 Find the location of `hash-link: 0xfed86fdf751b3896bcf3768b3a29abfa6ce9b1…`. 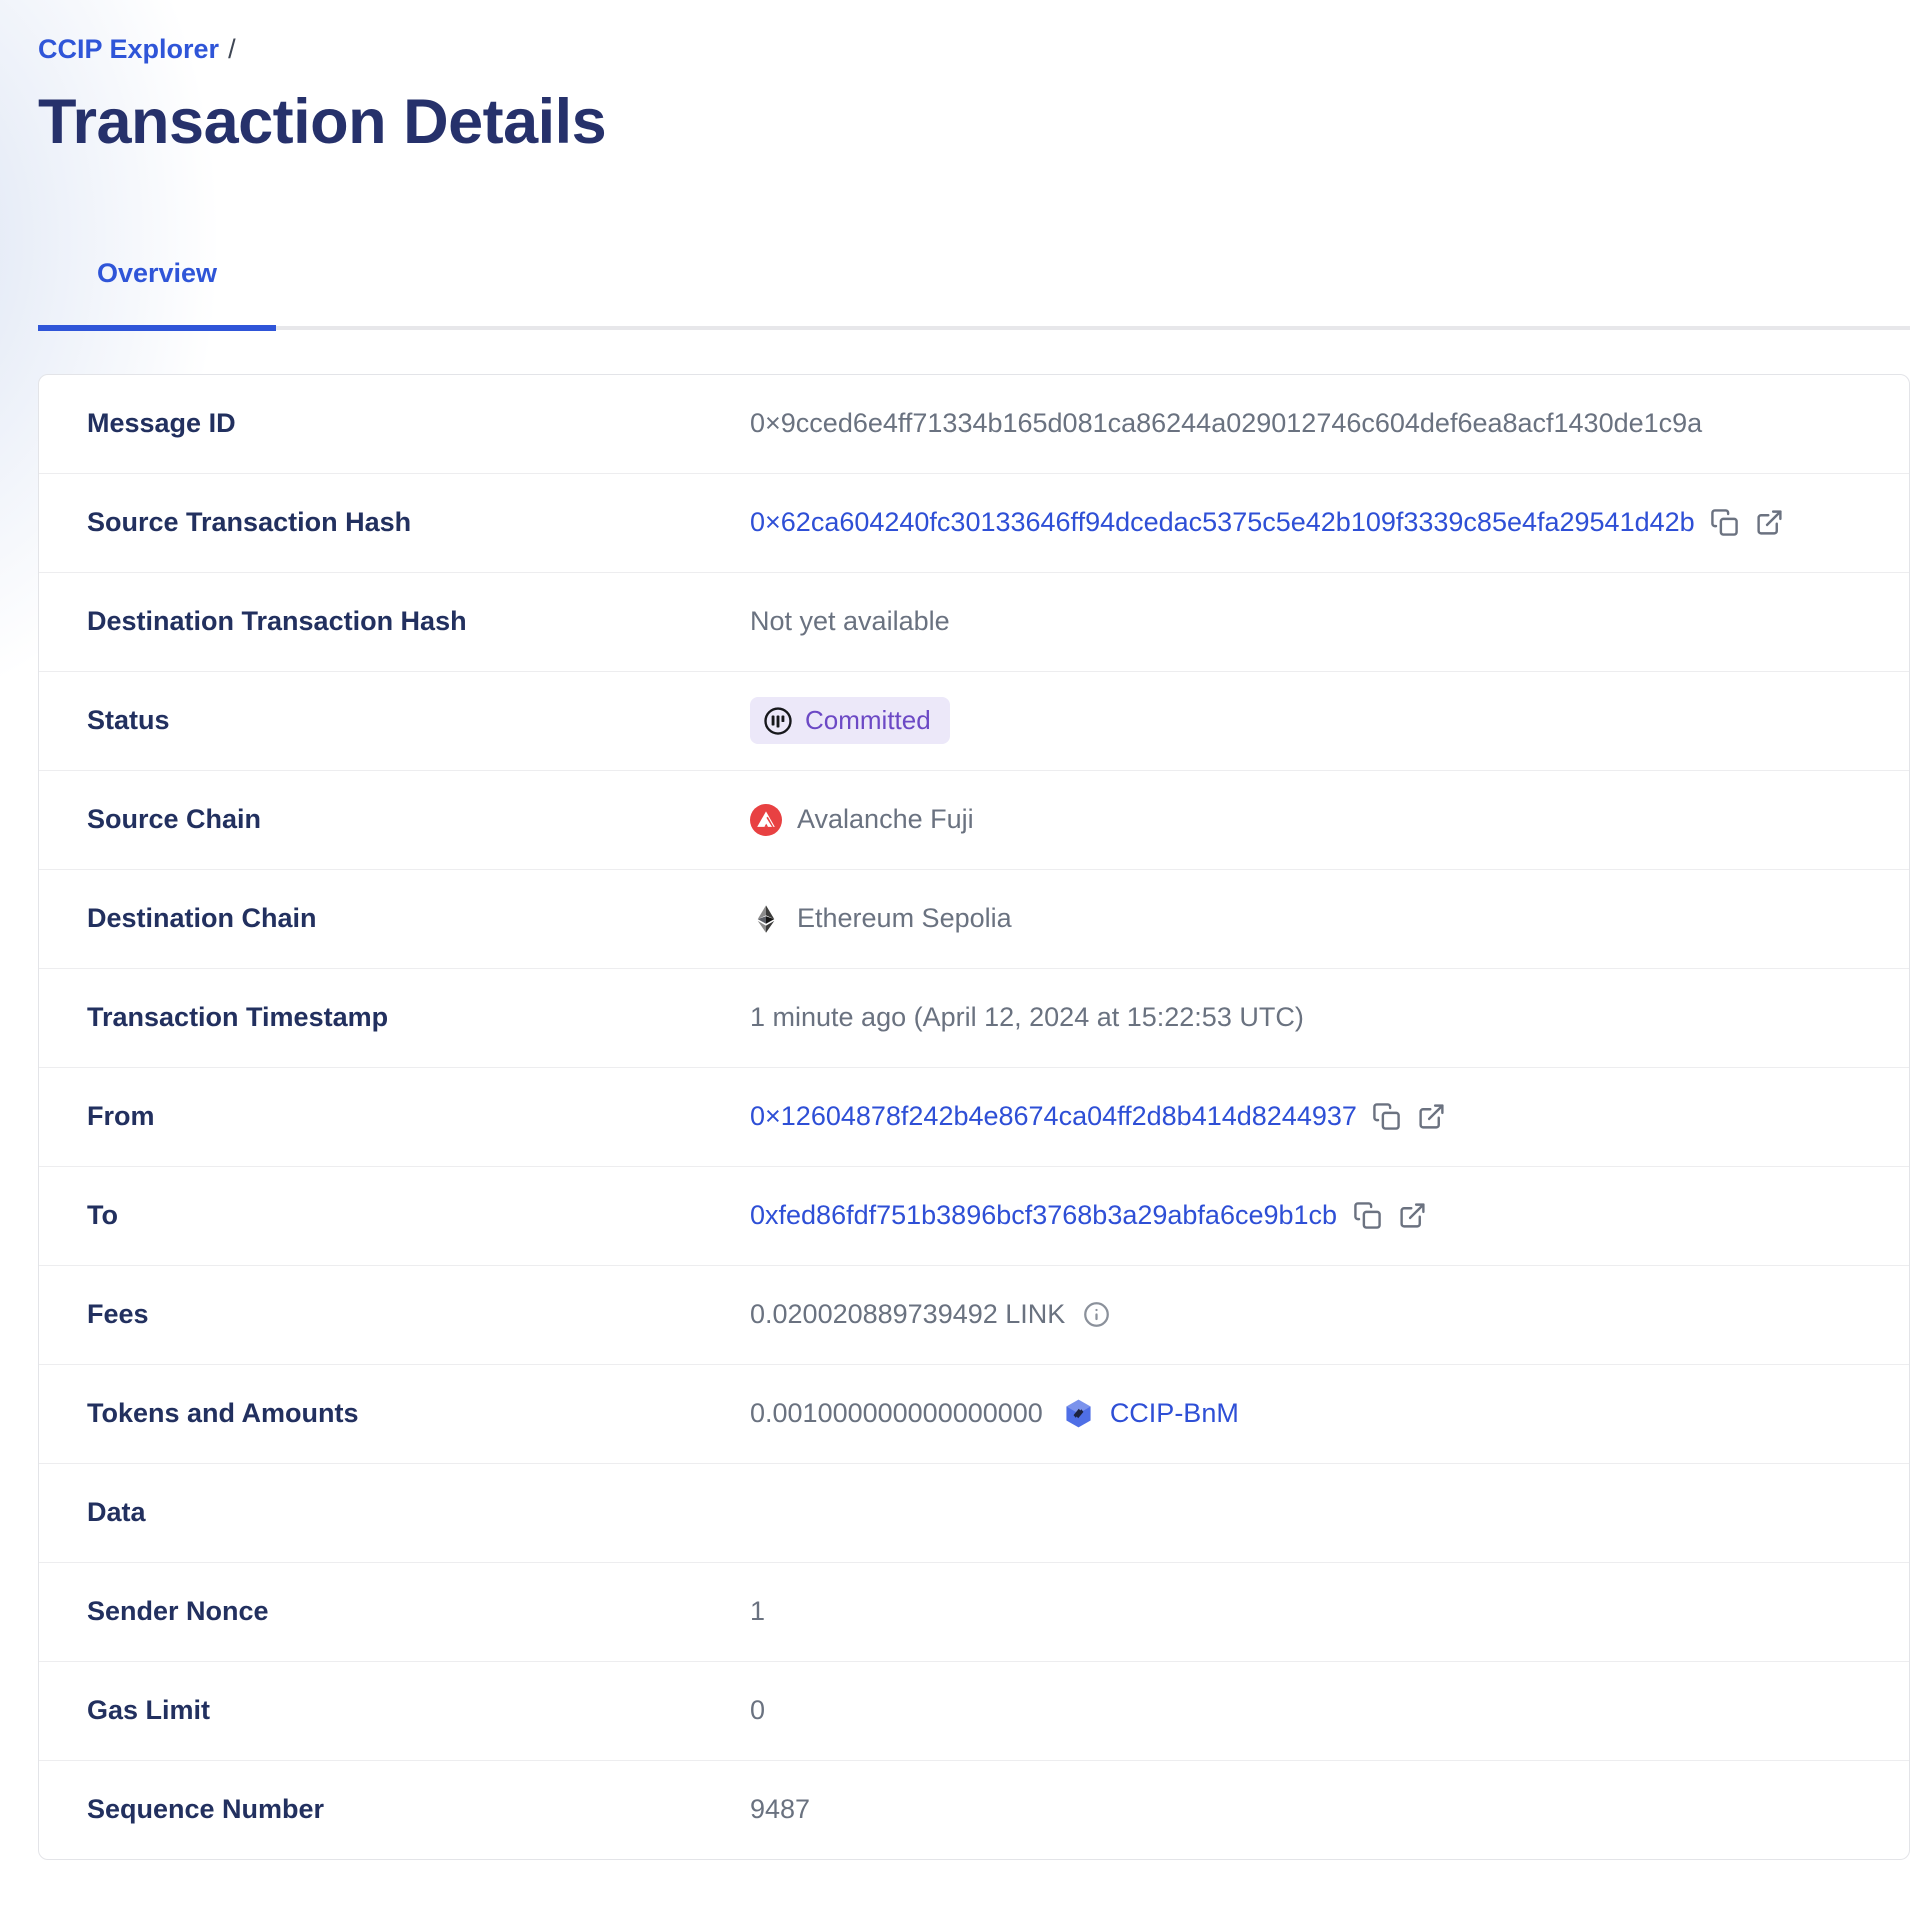

hash-link: 0xfed86fdf751b3896bcf3768b3a29abfa6ce9b1… is located at coordinates (1044, 1215).